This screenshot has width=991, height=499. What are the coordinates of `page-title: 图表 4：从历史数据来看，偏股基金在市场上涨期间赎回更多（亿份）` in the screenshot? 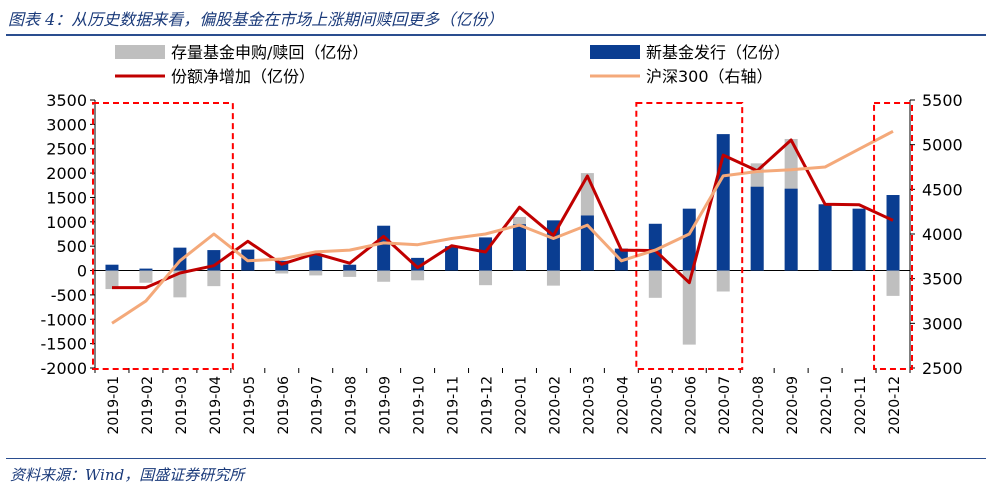 It's located at (256, 19).